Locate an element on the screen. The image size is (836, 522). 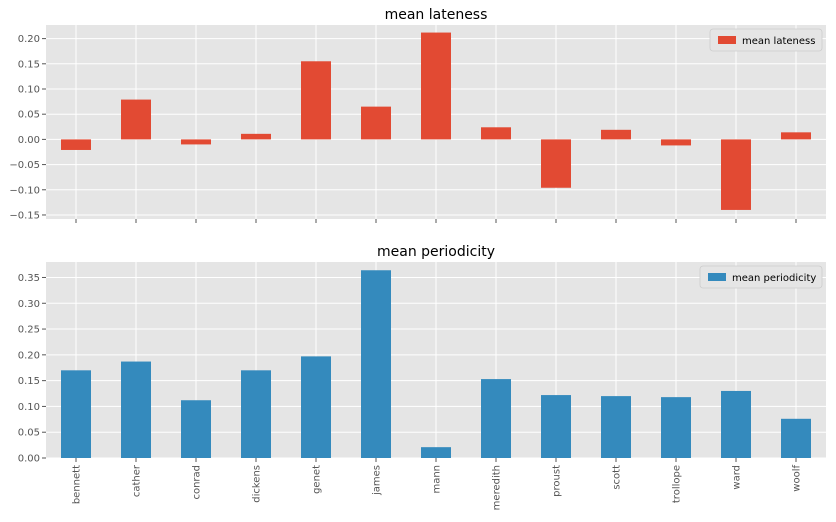
ytick-label: 0.30 is located at coordinates (29, 304).